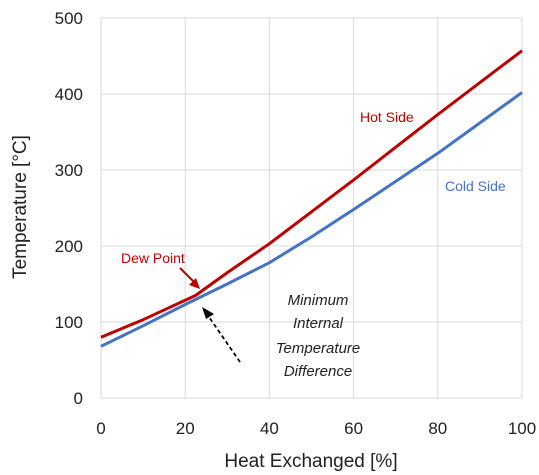  I want to click on y-tick-label: 300, so click(69, 170).